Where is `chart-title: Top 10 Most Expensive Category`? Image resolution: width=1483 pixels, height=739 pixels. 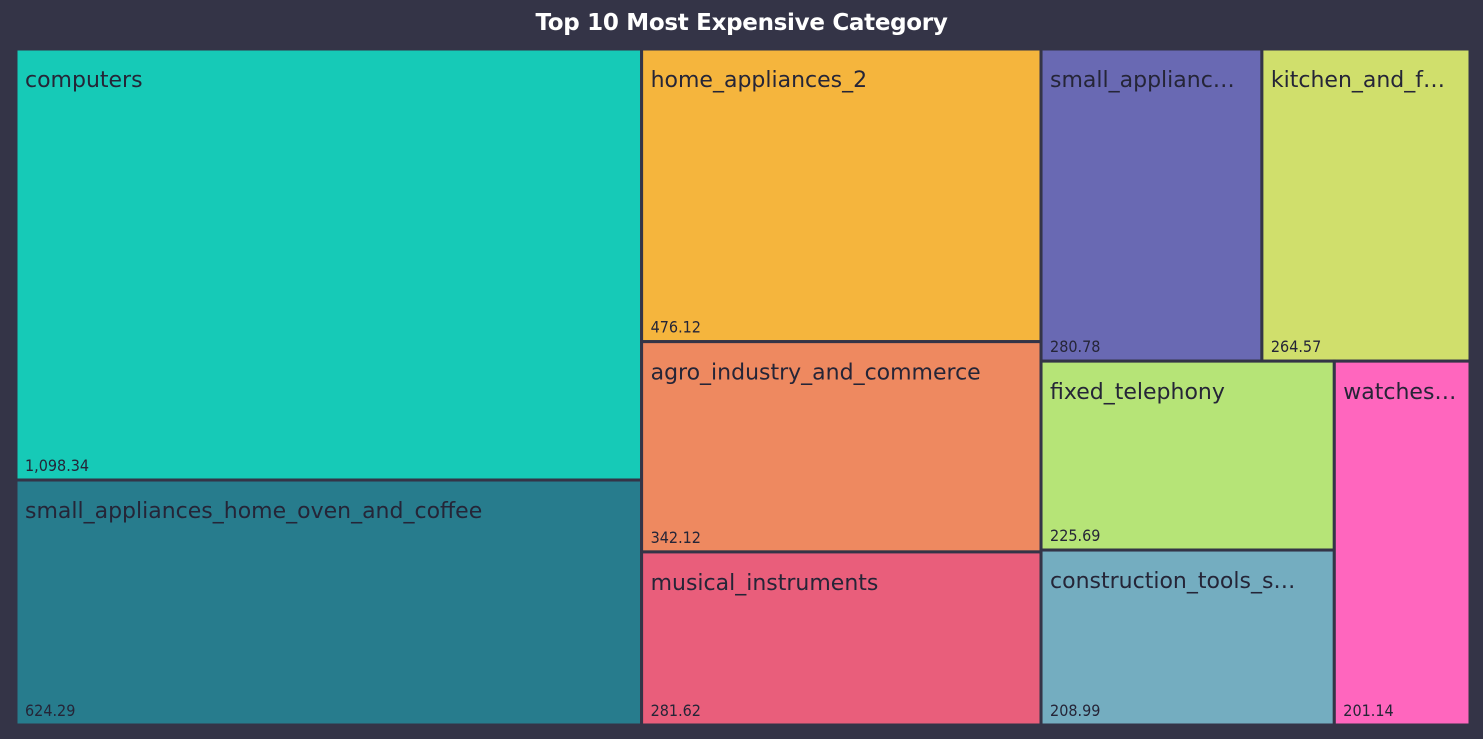 chart-title: Top 10 Most Expensive Category is located at coordinates (741, 23).